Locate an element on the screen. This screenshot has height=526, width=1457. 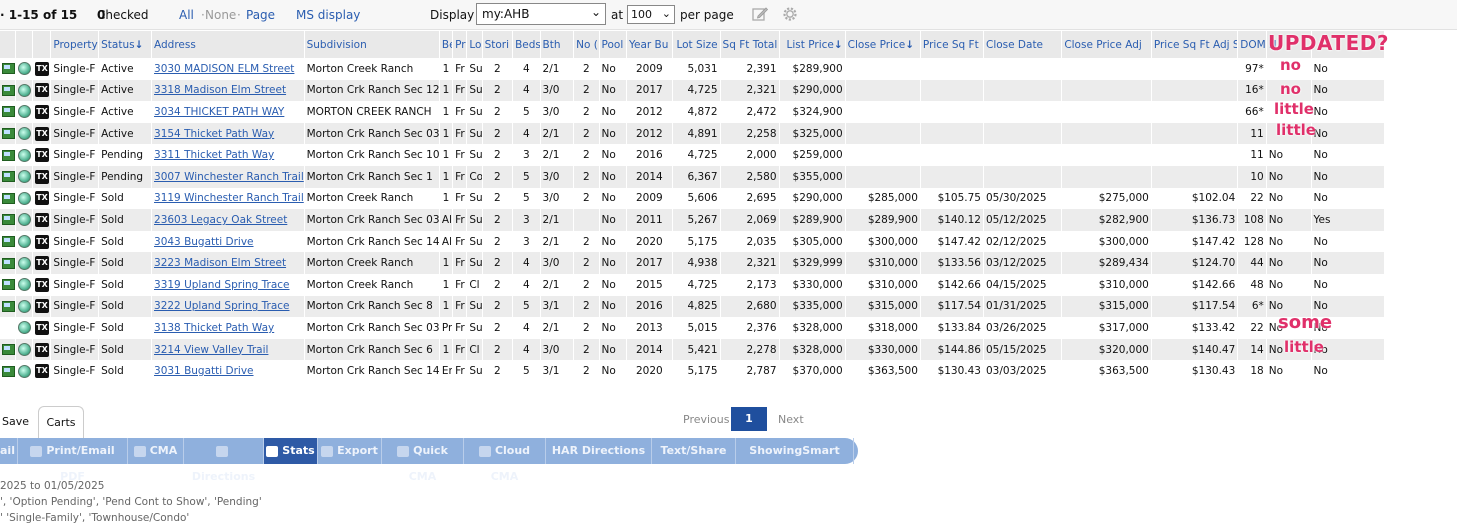
column-header: Price Sq Ft is located at coordinates (952, 44).